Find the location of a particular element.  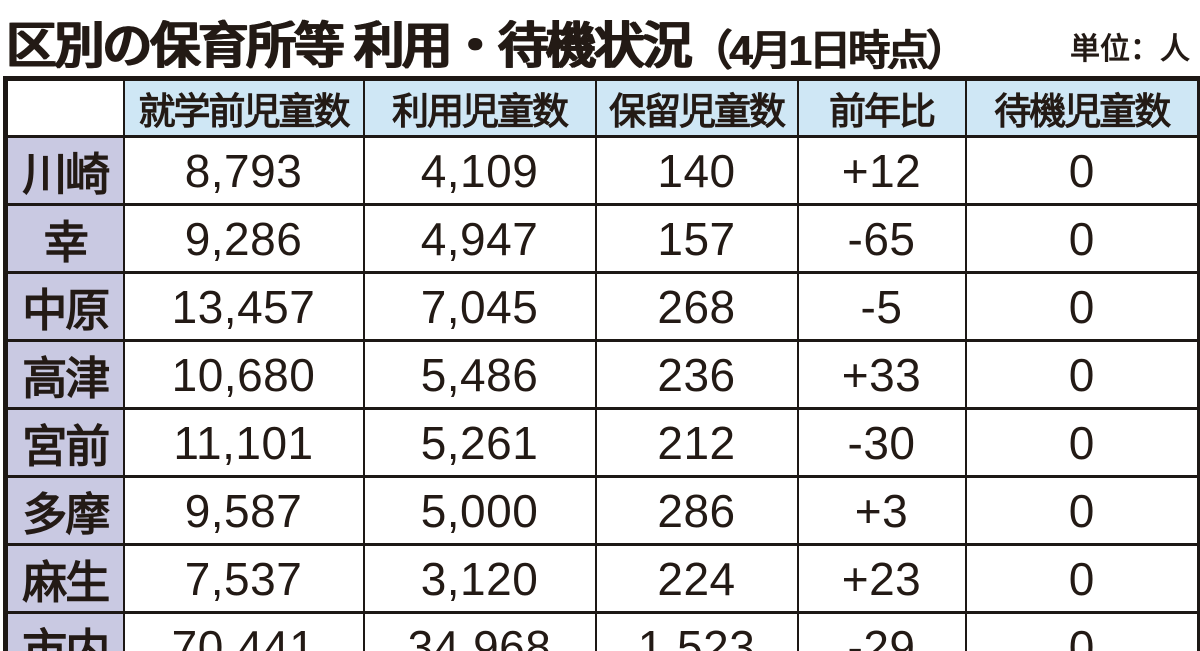

table-row-asao: 麻生 7,537 3,120 224 +23 0 is located at coordinates (602, 578).